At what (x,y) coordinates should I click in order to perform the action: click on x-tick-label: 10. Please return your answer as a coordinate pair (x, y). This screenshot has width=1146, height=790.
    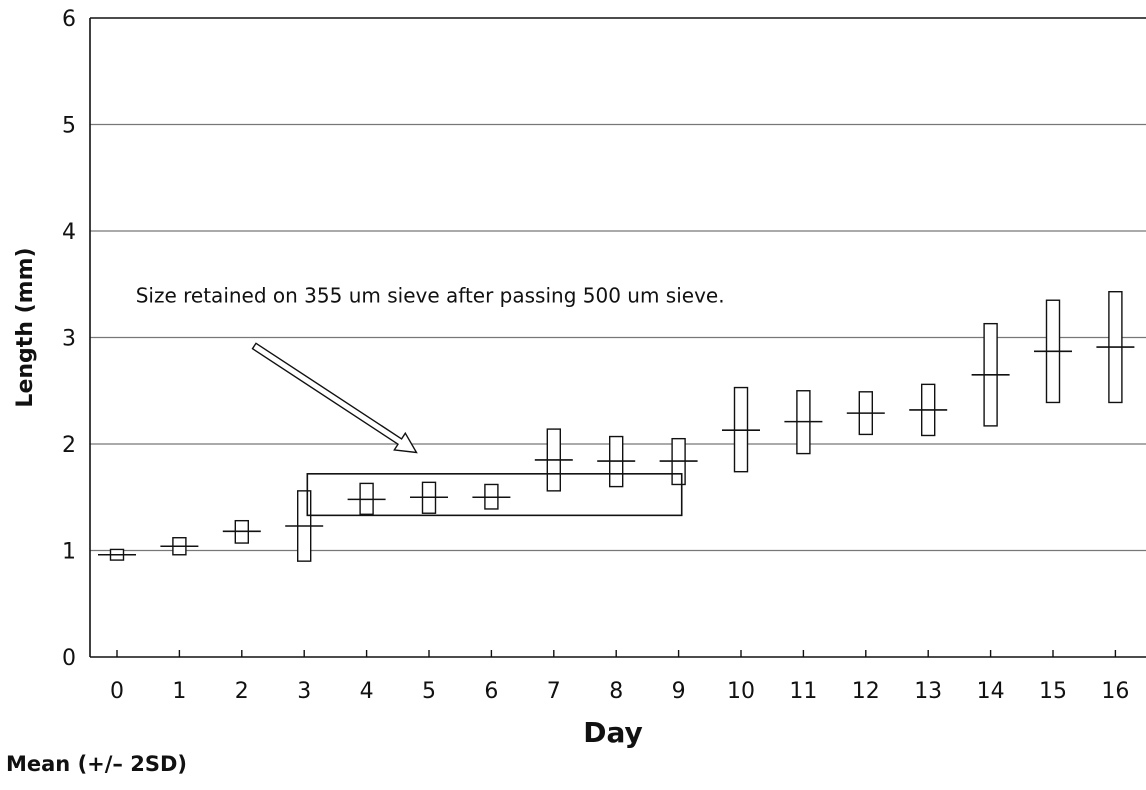
    Looking at the image, I should click on (741, 691).